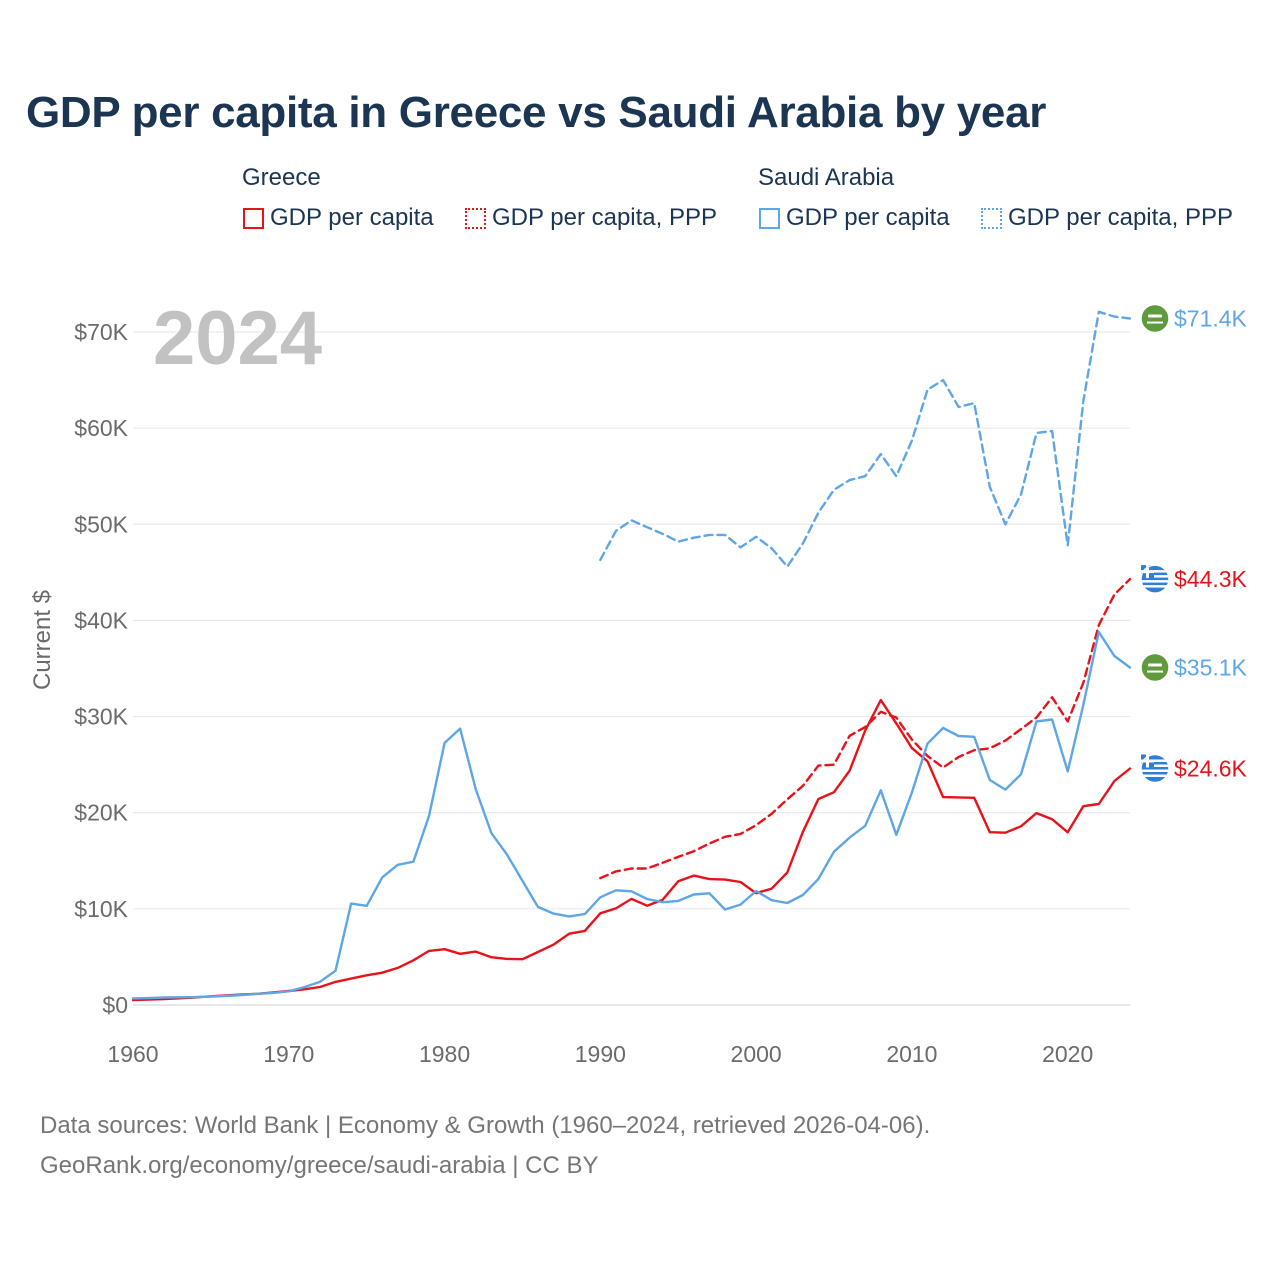 This screenshot has width=1280, height=1280. What do you see at coordinates (1067, 1054) in the screenshot?
I see `x-tick-label: 2020` at bounding box center [1067, 1054].